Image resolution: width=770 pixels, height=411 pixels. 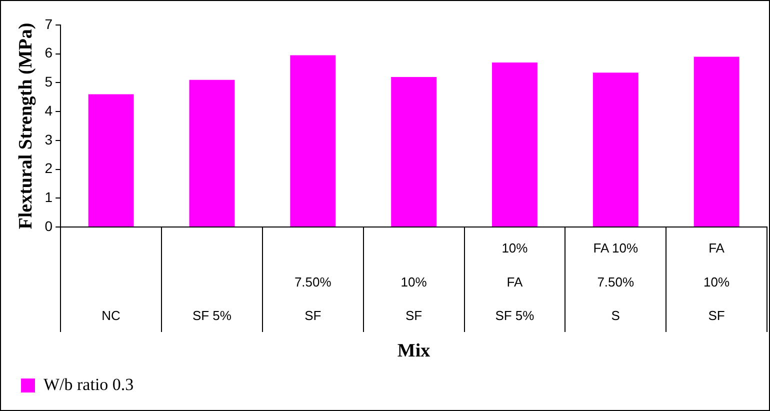 What do you see at coordinates (25, 126) in the screenshot?
I see `y-axis-title: Flextural Strength (MPa)` at bounding box center [25, 126].